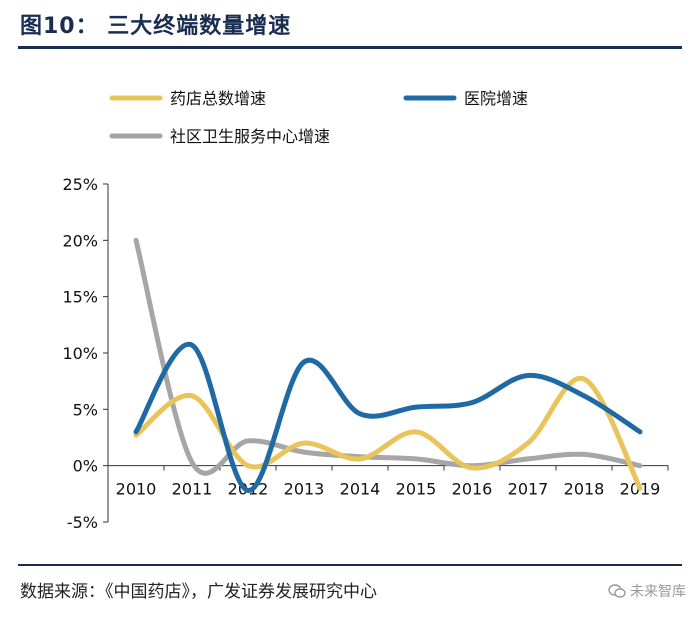 The height and width of the screenshot is (623, 700). Describe the element at coordinates (472, 489) in the screenshot. I see `x-tick-label: 2016` at that location.